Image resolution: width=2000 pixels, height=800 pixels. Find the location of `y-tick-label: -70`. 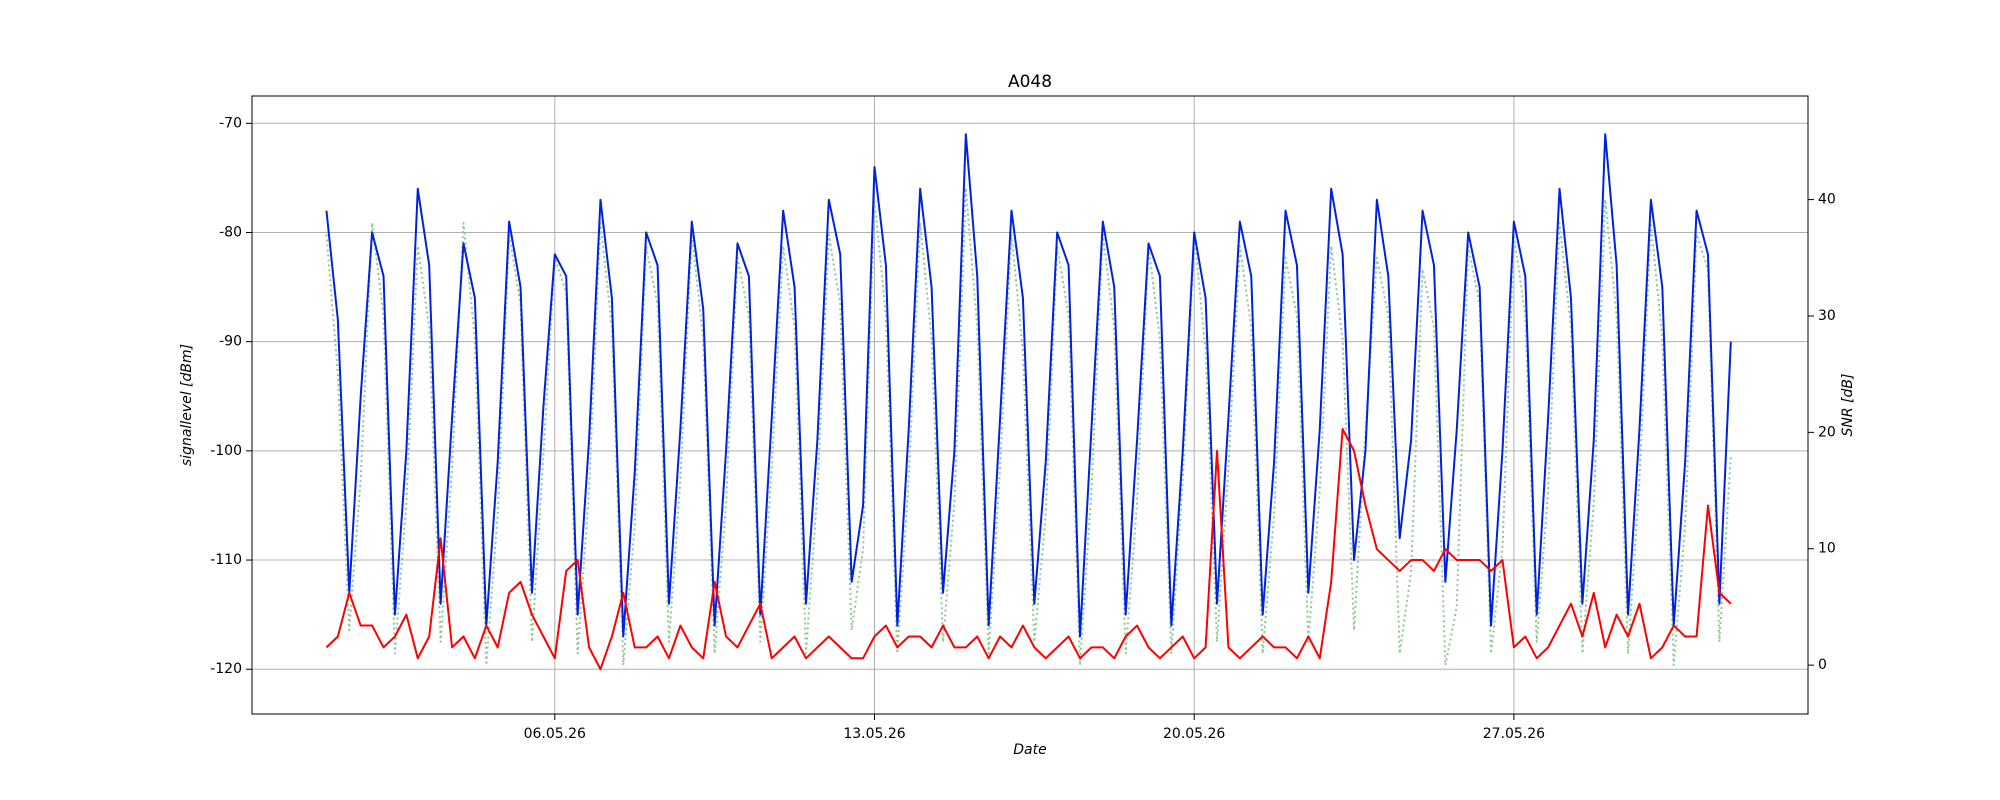

y-tick-label: -70 is located at coordinates (230, 123).